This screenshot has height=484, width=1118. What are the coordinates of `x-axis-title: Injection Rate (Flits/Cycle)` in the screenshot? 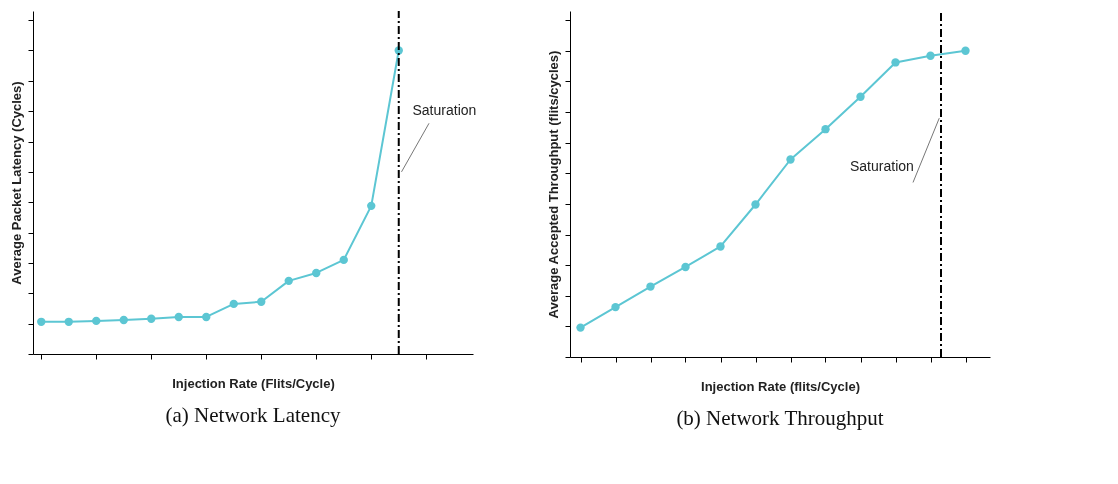 It's located at (253, 383).